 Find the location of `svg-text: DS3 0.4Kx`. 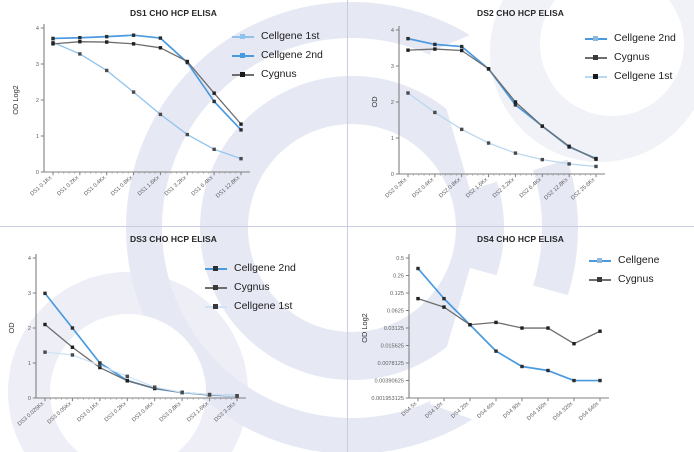

svg-text: DS3 0.4Kx is located at coordinates (143, 412).